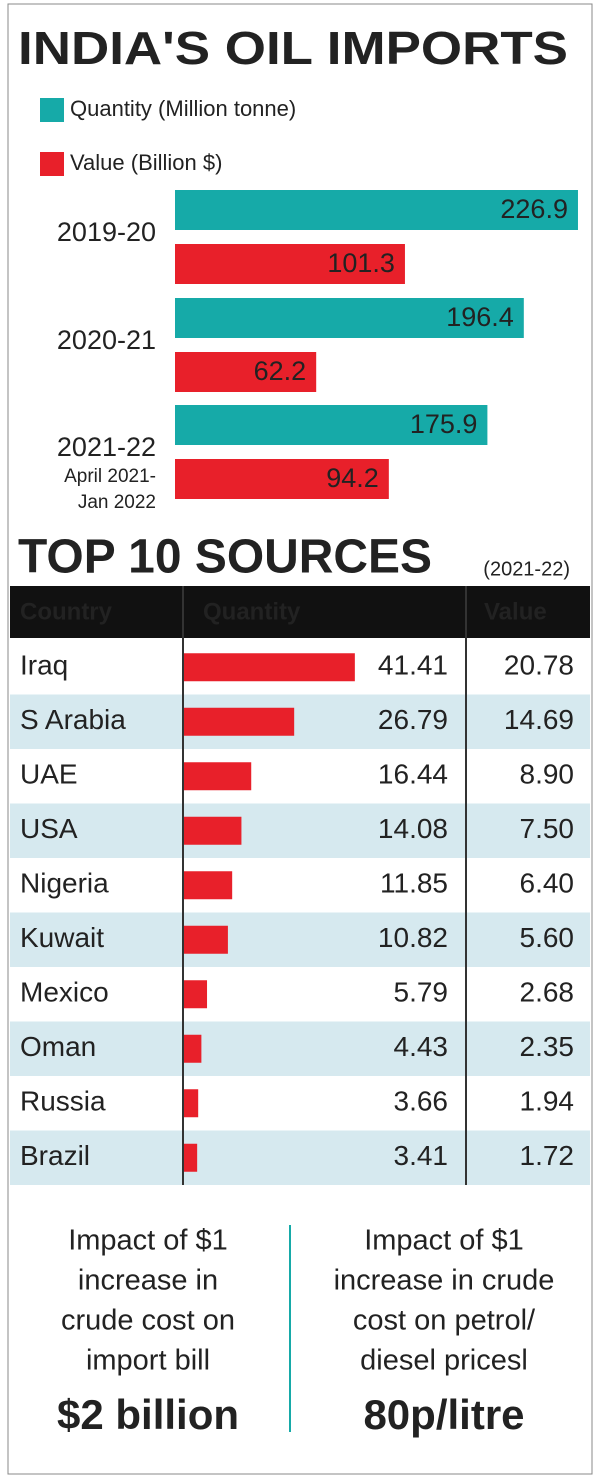 The width and height of the screenshot is (600, 1478). What do you see at coordinates (117, 502) in the screenshot?
I see `category-note: Jan 2022` at bounding box center [117, 502].